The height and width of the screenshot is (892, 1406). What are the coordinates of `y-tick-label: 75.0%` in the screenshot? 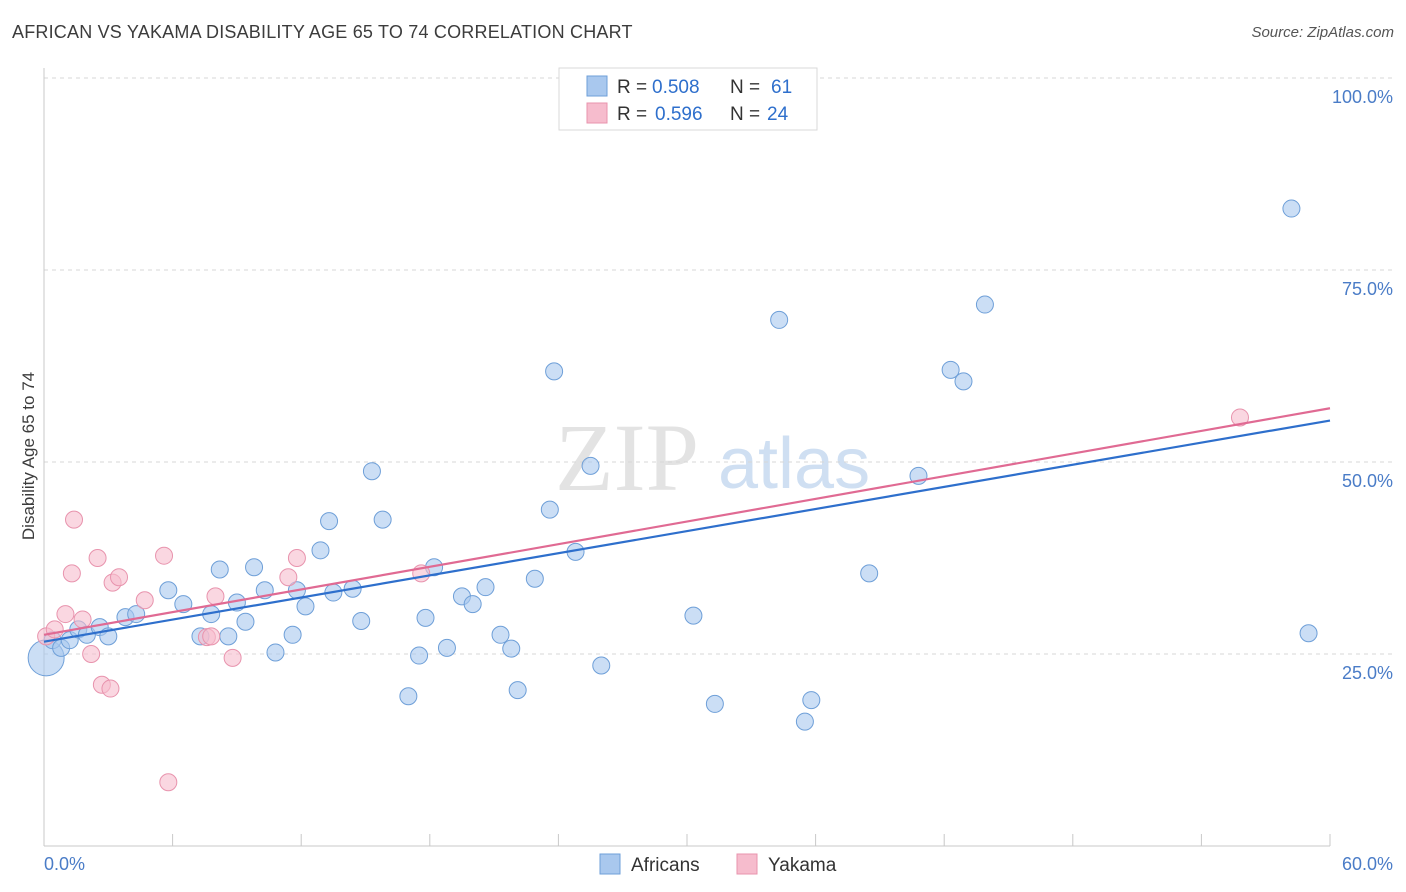 It's located at (1367, 289).